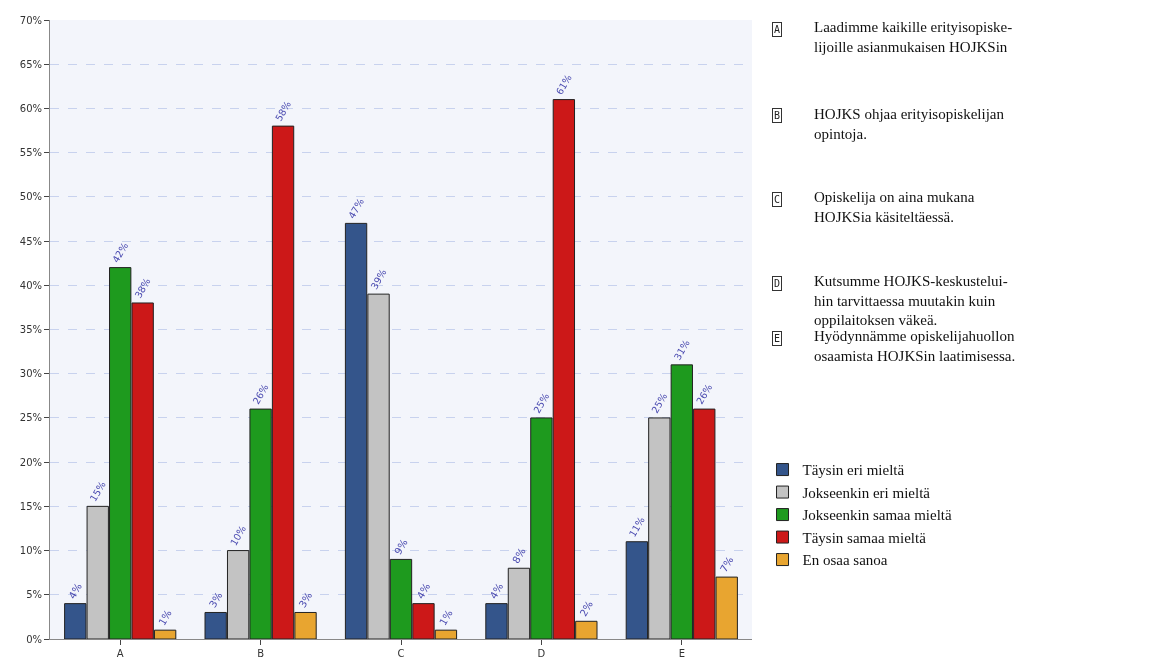  Describe the element at coordinates (864, 537) in the screenshot. I see `legend-label: Täysin samaa mieltä` at that location.